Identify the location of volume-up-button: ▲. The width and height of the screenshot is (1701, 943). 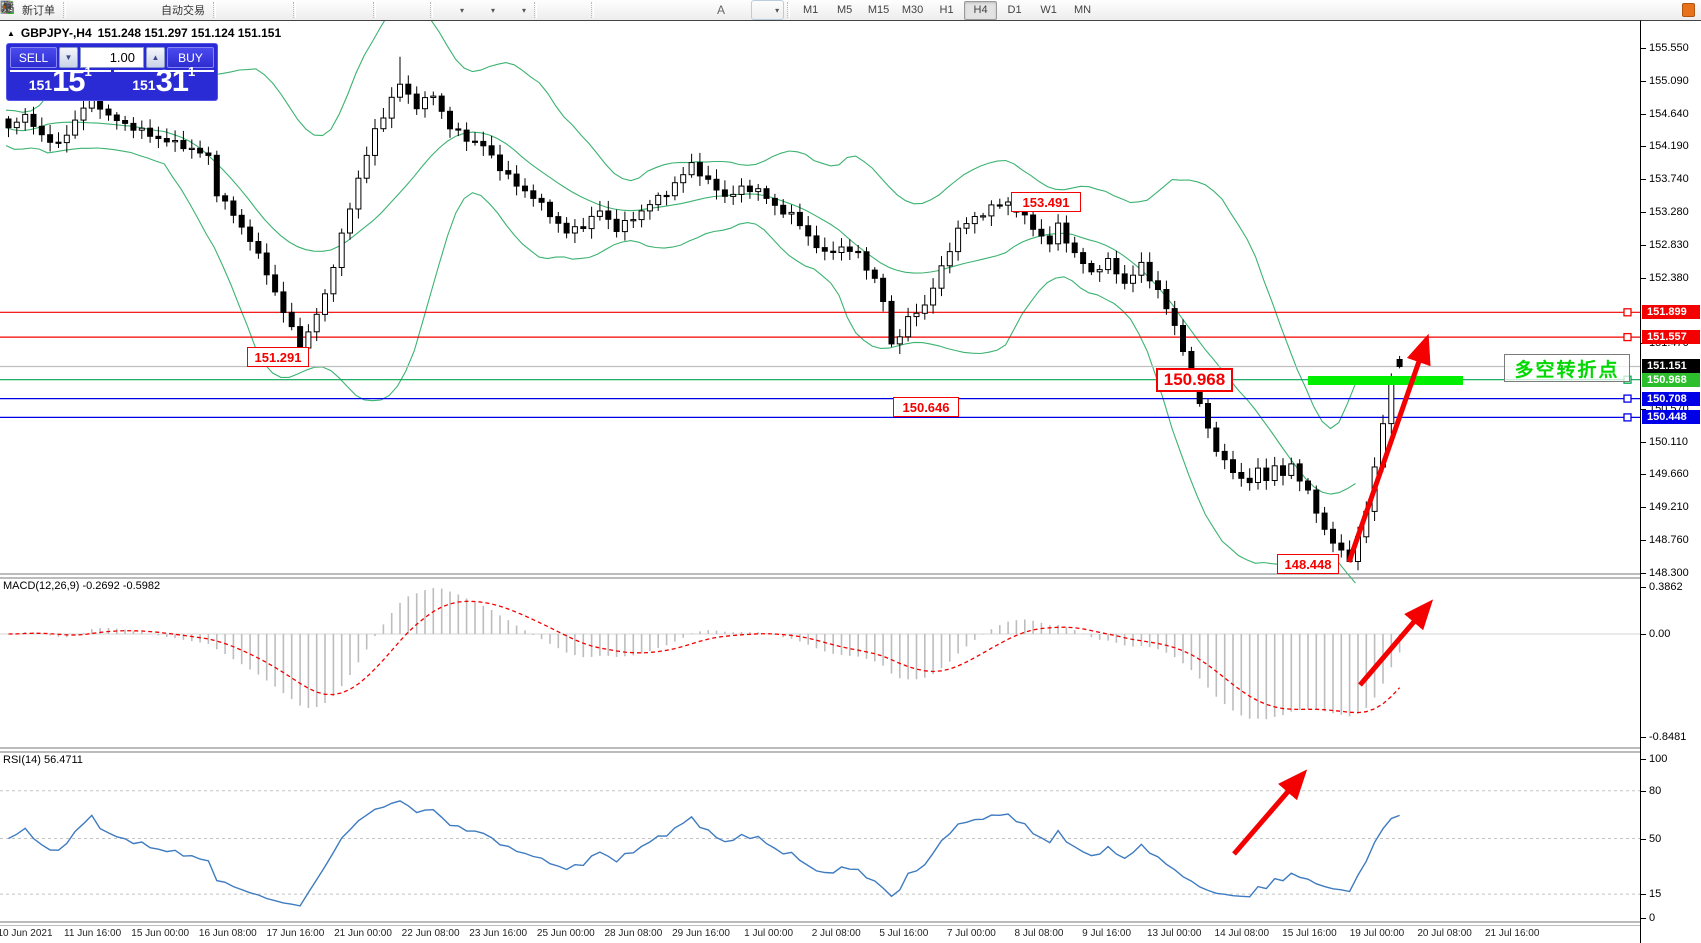
(155, 57).